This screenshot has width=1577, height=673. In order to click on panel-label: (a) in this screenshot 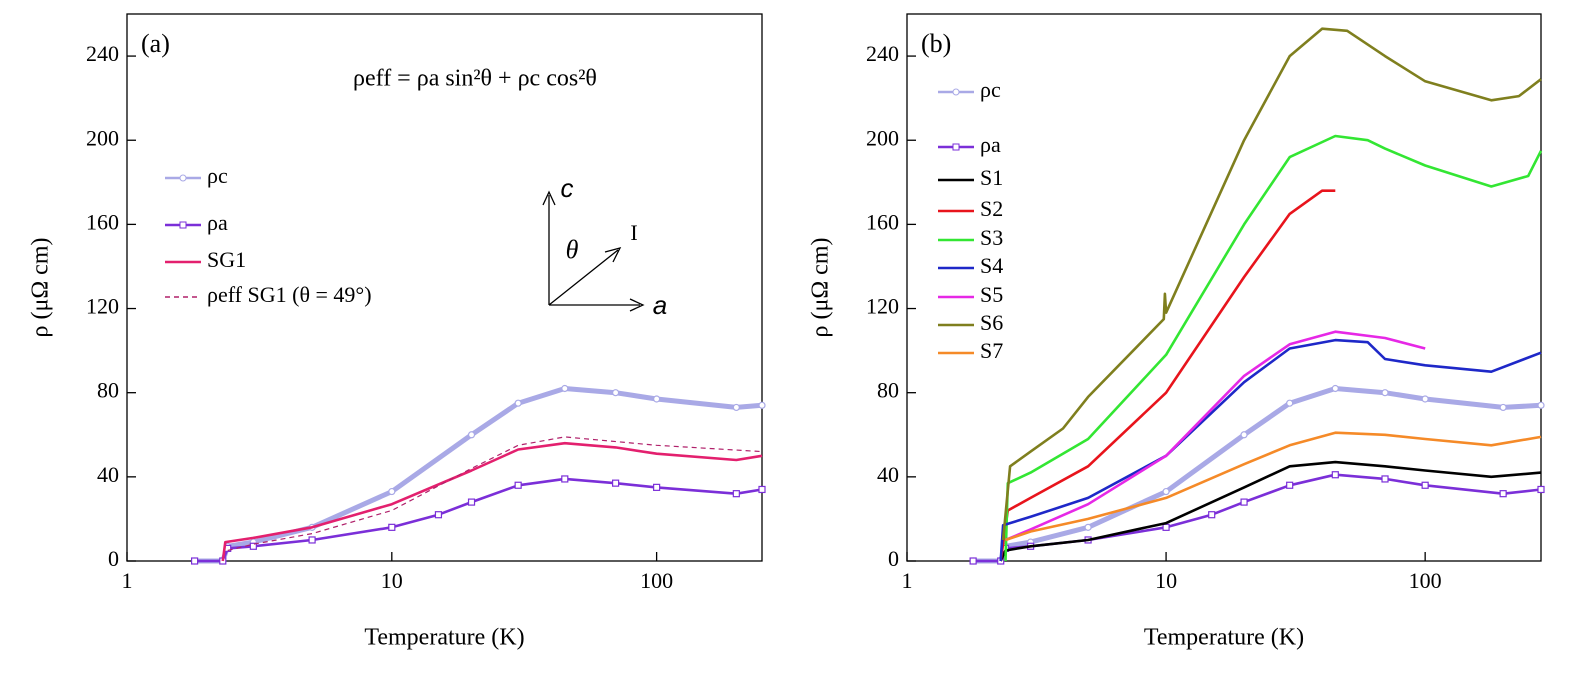, I will do `click(155, 43)`.